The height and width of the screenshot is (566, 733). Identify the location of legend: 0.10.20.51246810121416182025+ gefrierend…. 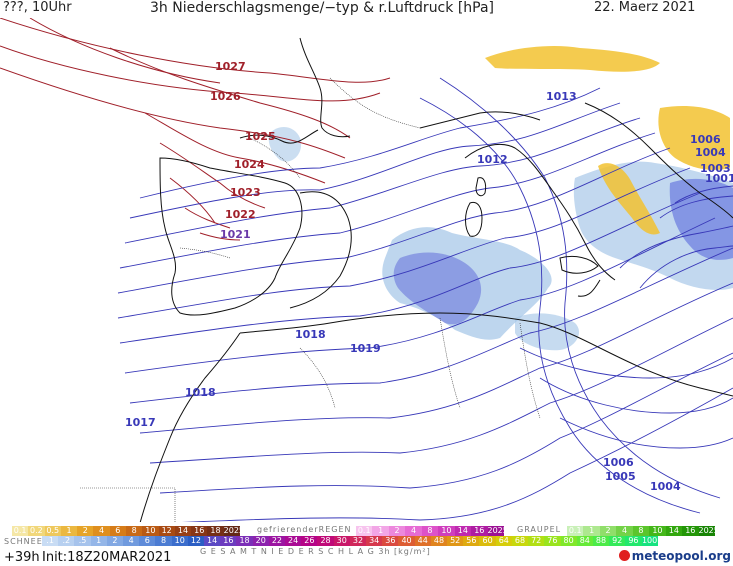
(366, 544).